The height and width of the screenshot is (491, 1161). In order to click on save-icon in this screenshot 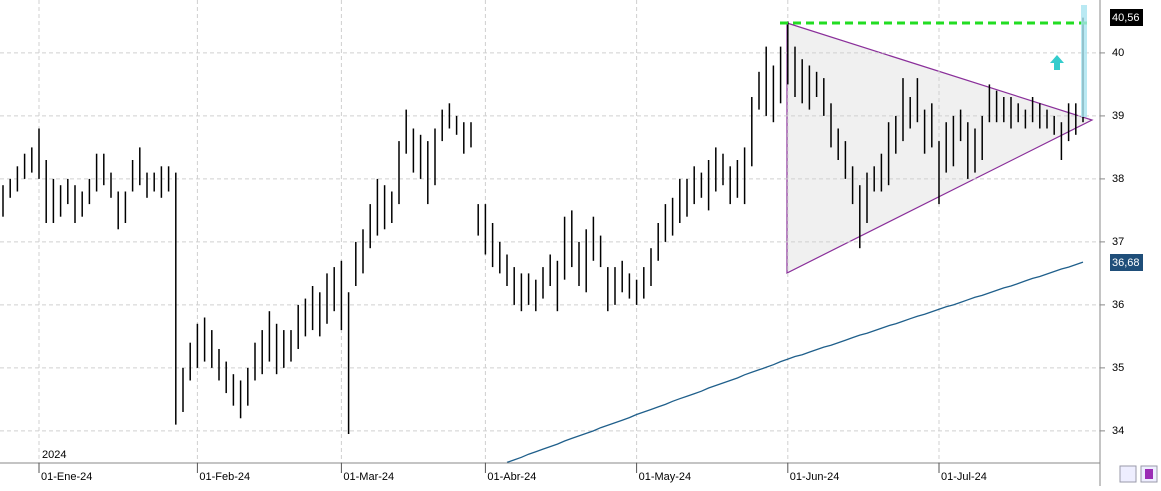, I will do `click(1149, 474)`.